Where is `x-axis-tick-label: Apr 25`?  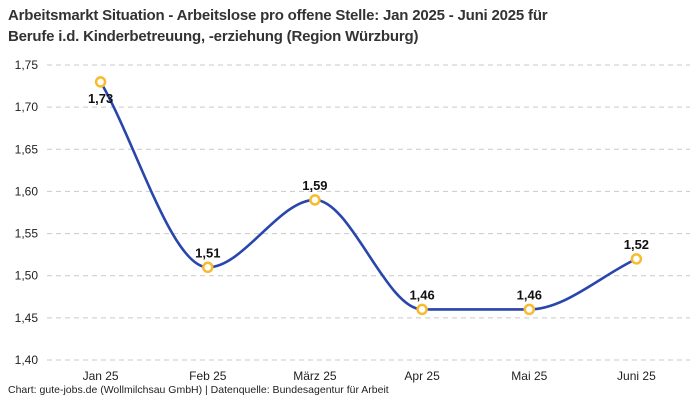
x-axis-tick-label: Apr 25 is located at coordinates (422, 376).